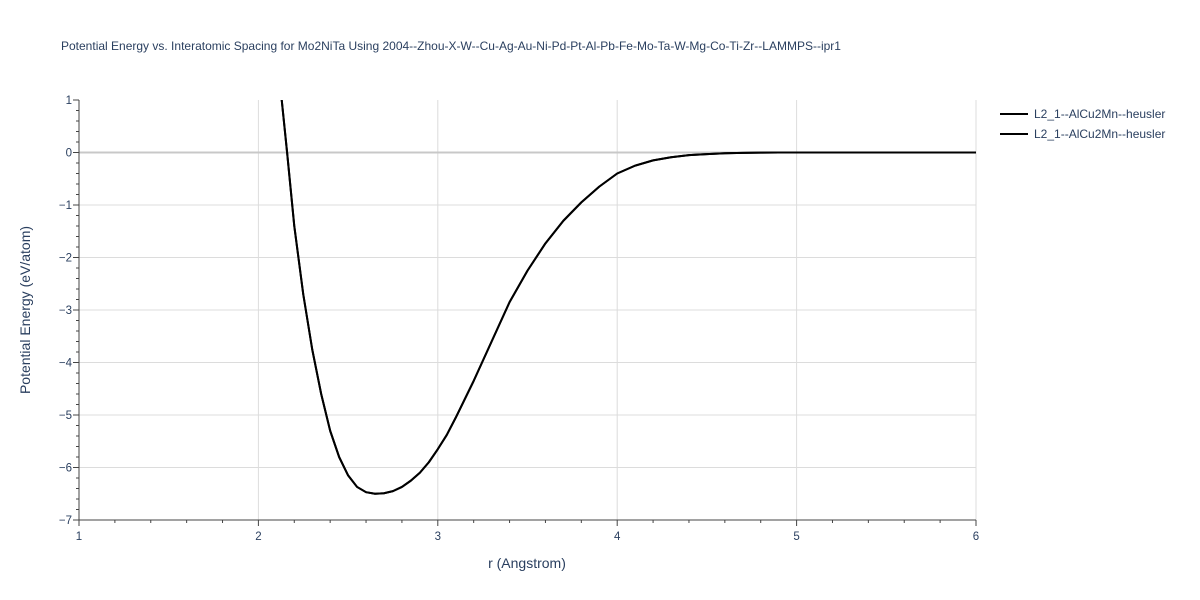 This screenshot has width=1200, height=600. I want to click on x-tick-label: 4, so click(617, 537).